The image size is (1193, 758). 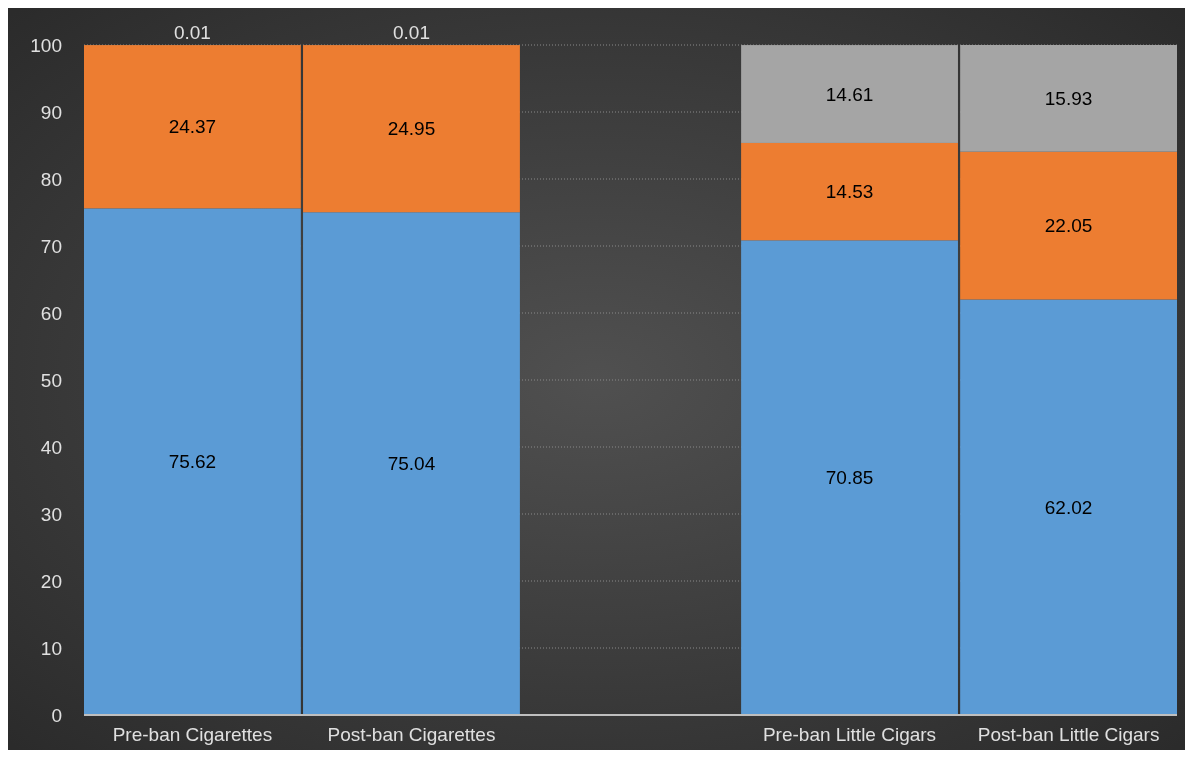 What do you see at coordinates (51, 112) in the screenshot?
I see `y-tick-label: 90` at bounding box center [51, 112].